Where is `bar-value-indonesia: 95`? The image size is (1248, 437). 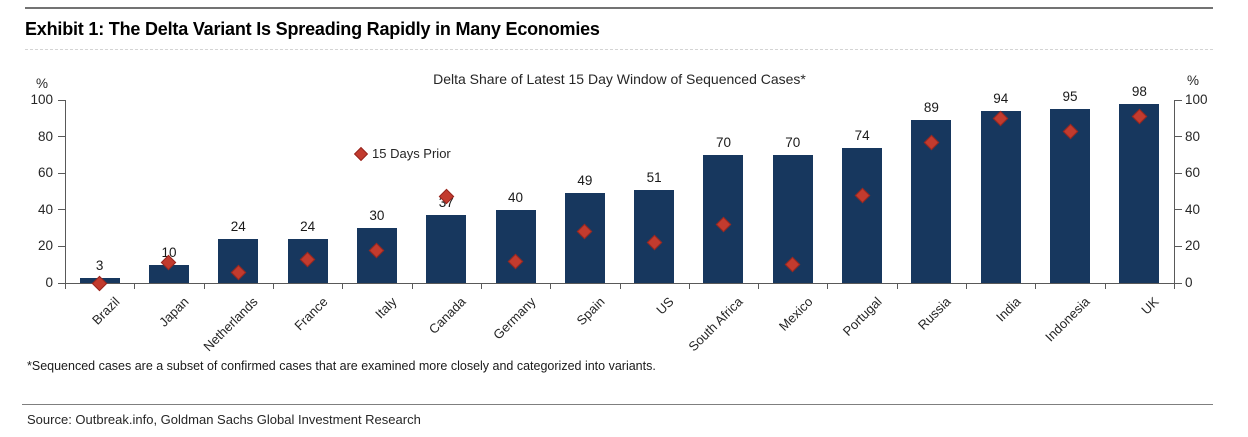
bar-value-indonesia: 95 is located at coordinates (1070, 97).